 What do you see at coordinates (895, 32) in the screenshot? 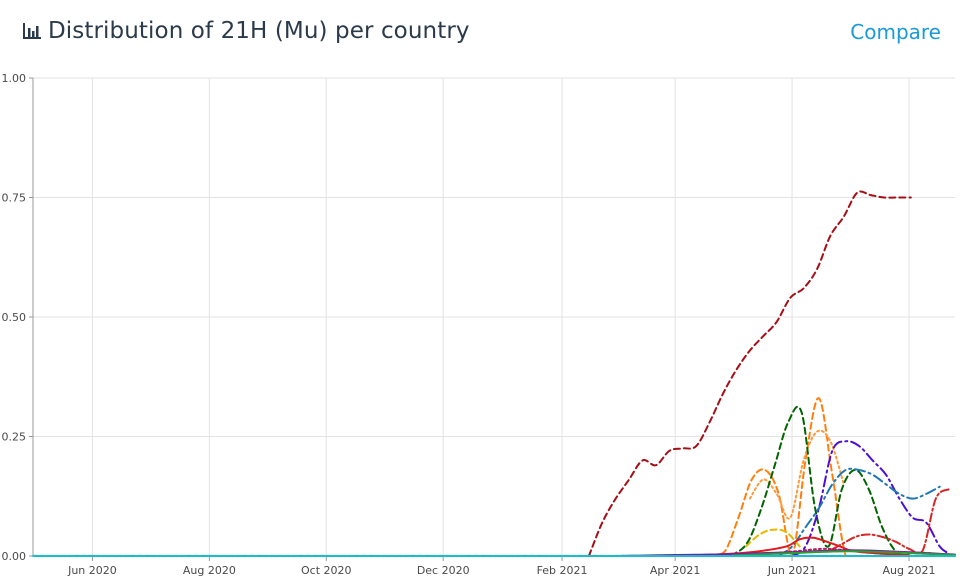
I see `compare-link: Compare` at bounding box center [895, 32].